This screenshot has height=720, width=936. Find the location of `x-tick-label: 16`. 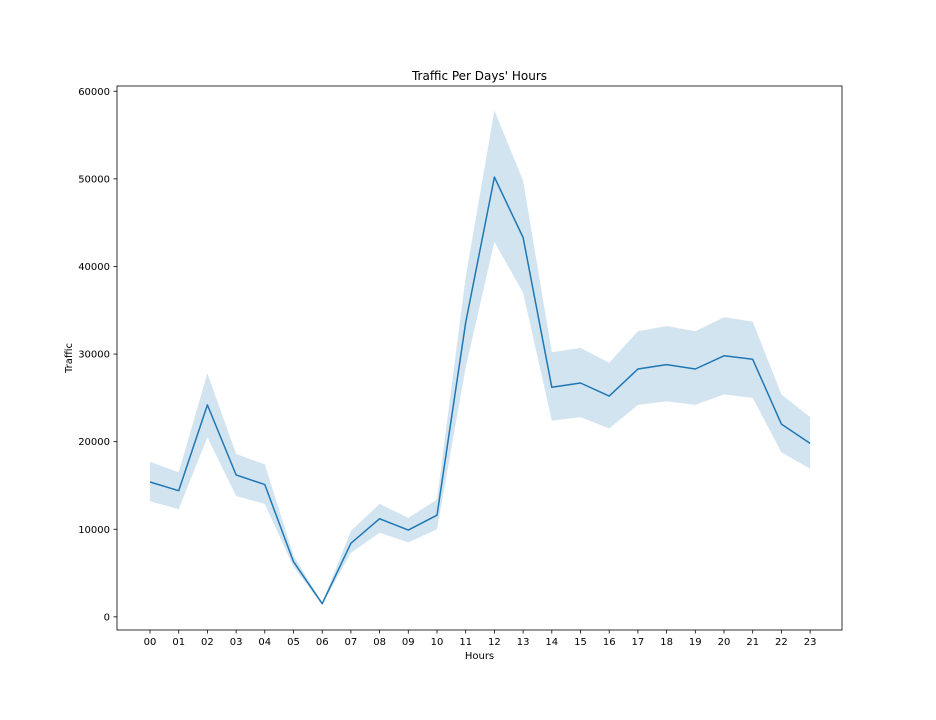

x-tick-label: 16 is located at coordinates (609, 642).